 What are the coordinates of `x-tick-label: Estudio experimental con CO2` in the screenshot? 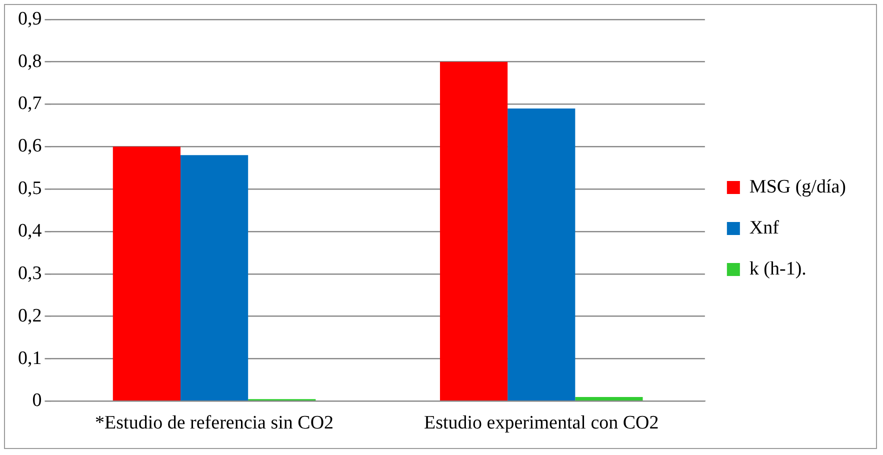 It's located at (541, 423).